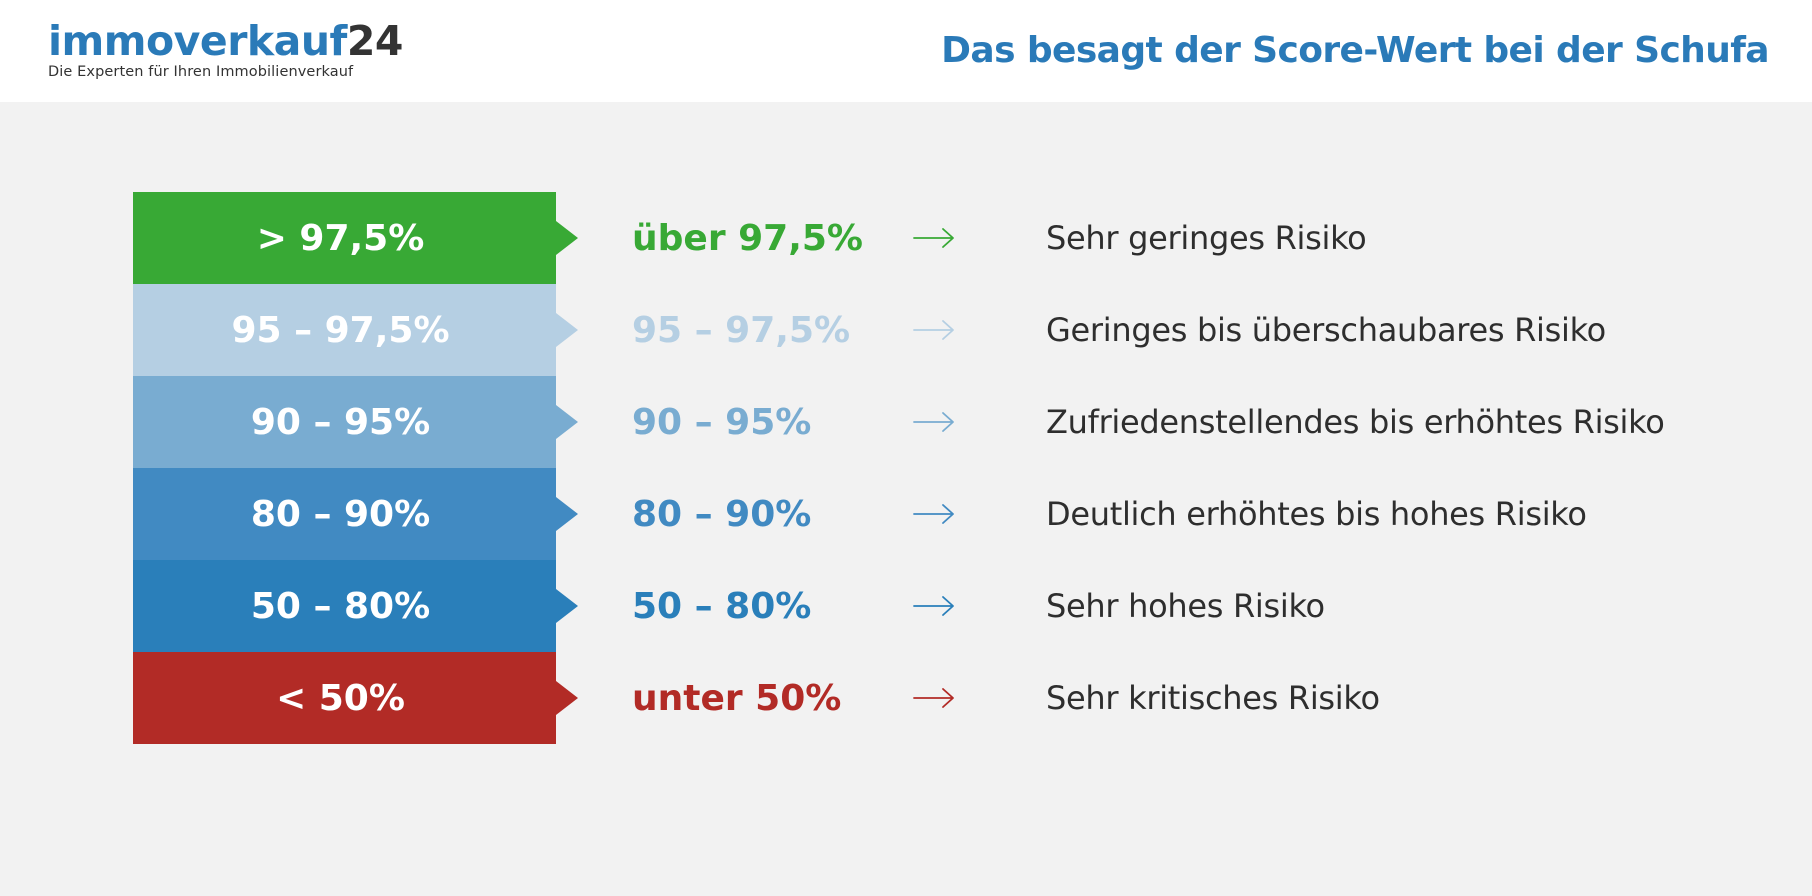 Image resolution: width=1812 pixels, height=896 pixels. What do you see at coordinates (1355, 422) in the screenshot?
I see `risk-description: Zufriedenstellendes bis erhöhtes Risiko` at bounding box center [1355, 422].